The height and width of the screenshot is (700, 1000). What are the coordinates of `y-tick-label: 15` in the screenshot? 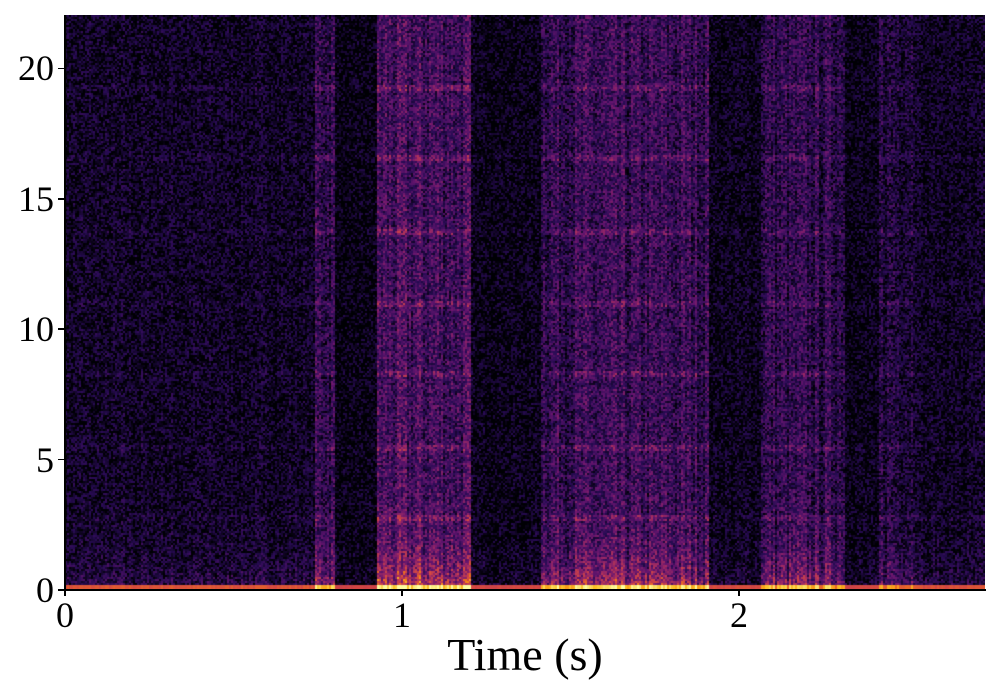 It's located at (36, 198).